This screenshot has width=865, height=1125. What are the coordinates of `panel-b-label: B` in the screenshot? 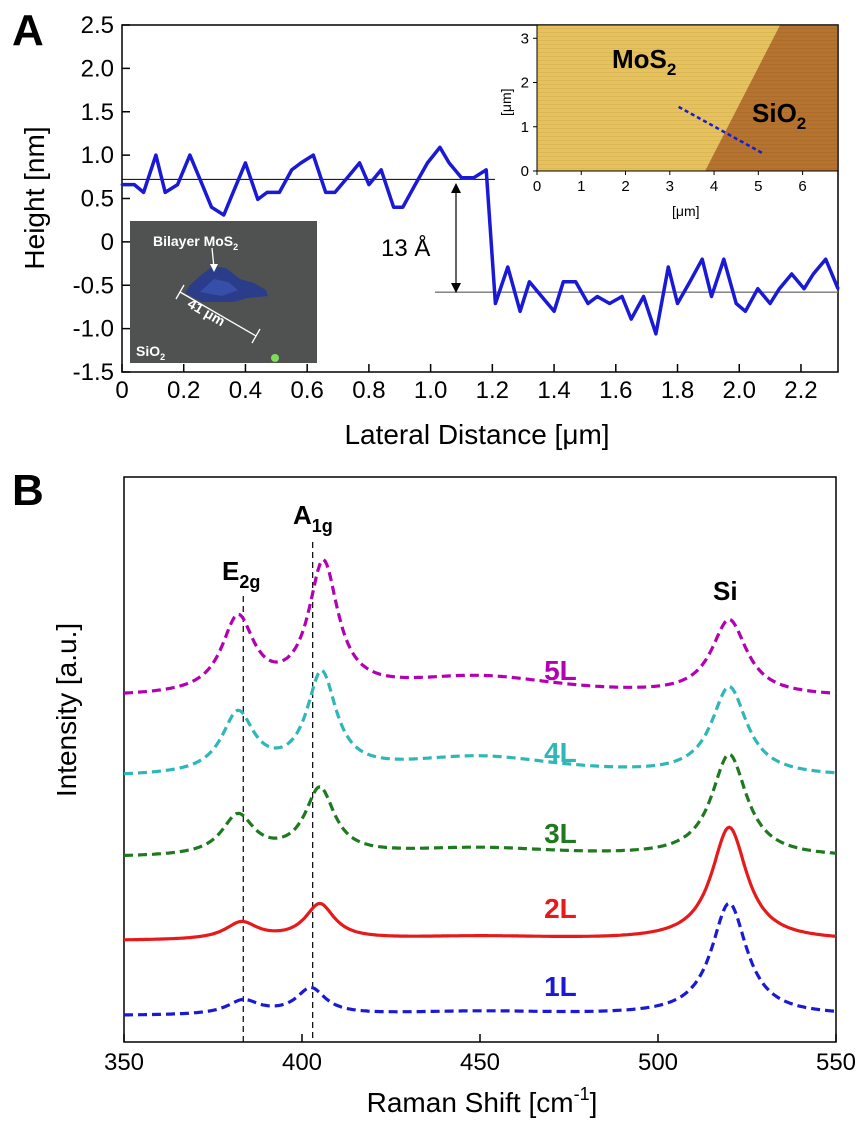 It's located at (28, 490).